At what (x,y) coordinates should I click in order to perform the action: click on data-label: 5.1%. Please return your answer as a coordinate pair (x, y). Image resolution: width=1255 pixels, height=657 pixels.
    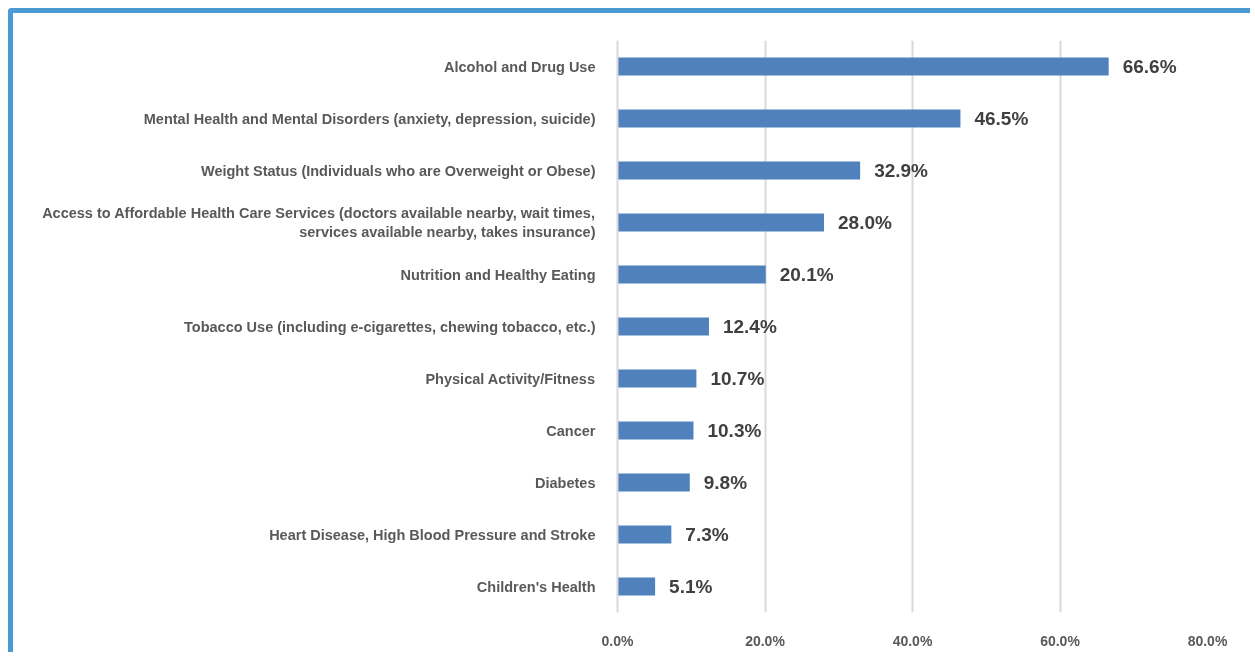
    Looking at the image, I should click on (691, 586).